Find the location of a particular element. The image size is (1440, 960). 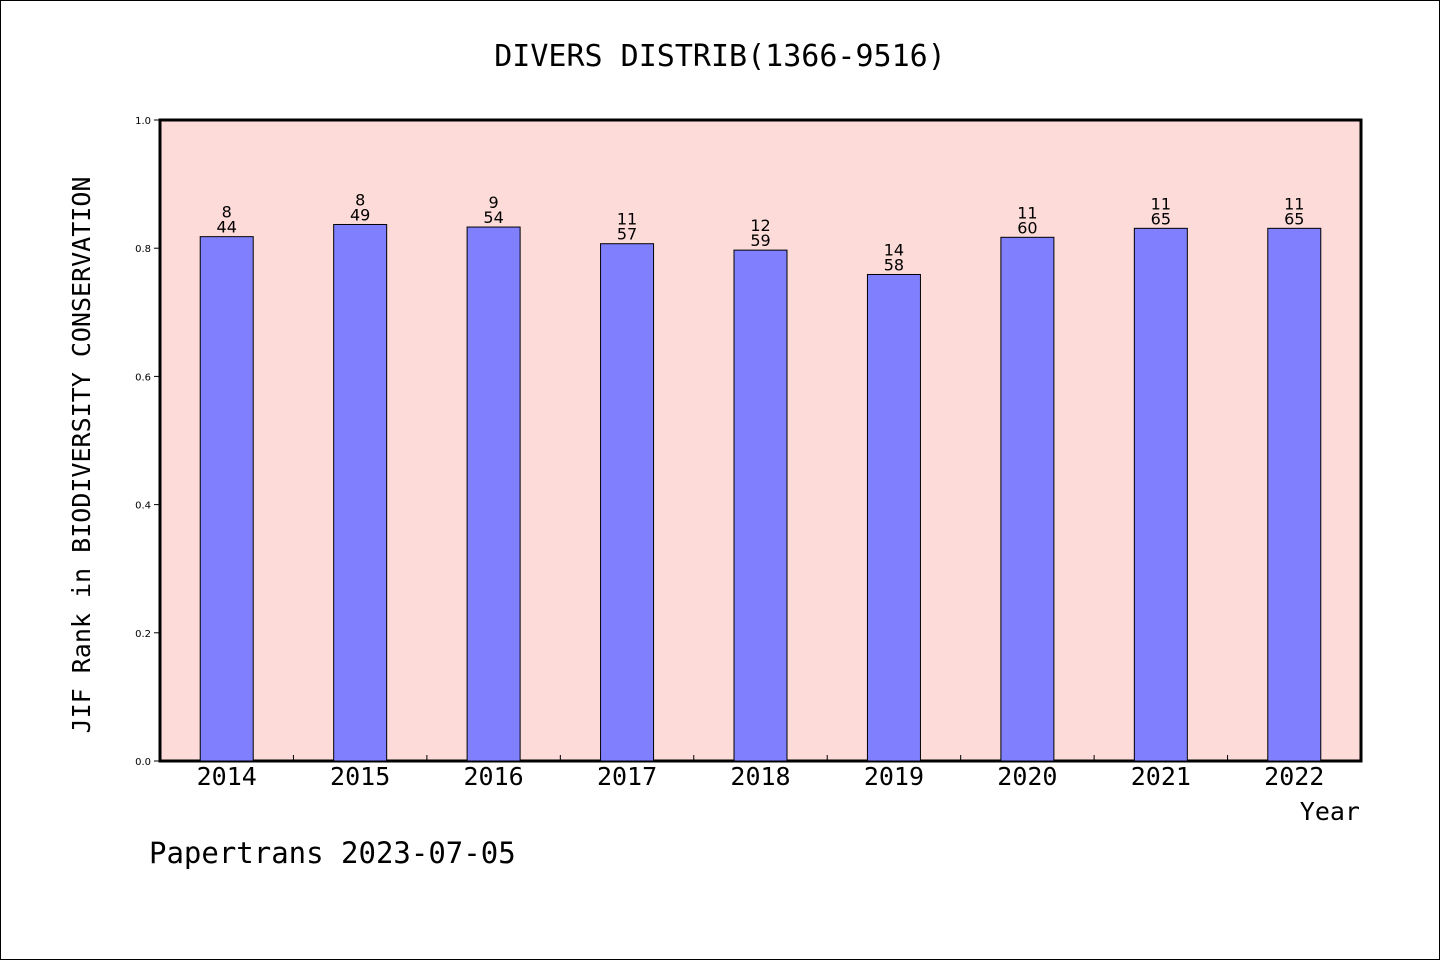

bar-total-label: 59 is located at coordinates (760, 240).